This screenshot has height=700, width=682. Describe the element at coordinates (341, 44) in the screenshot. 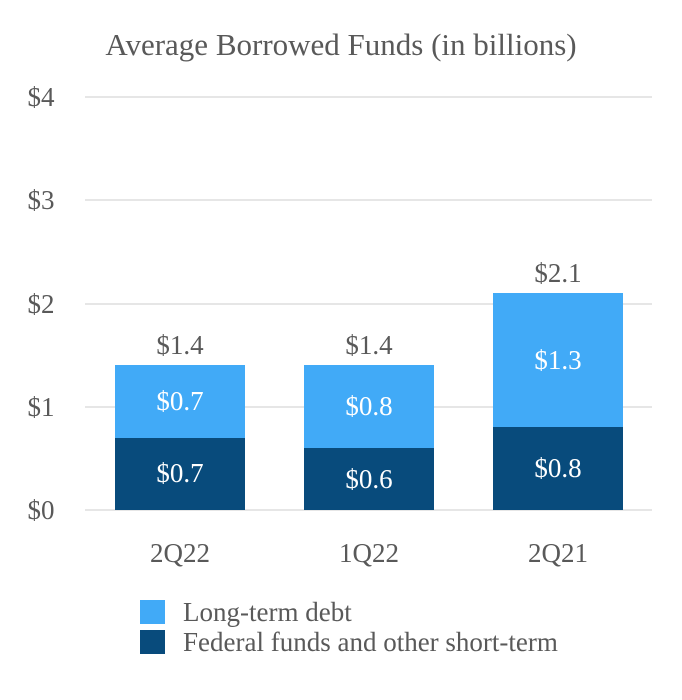

I see `chart-title: Average Borrowed Funds (in billions)` at that location.